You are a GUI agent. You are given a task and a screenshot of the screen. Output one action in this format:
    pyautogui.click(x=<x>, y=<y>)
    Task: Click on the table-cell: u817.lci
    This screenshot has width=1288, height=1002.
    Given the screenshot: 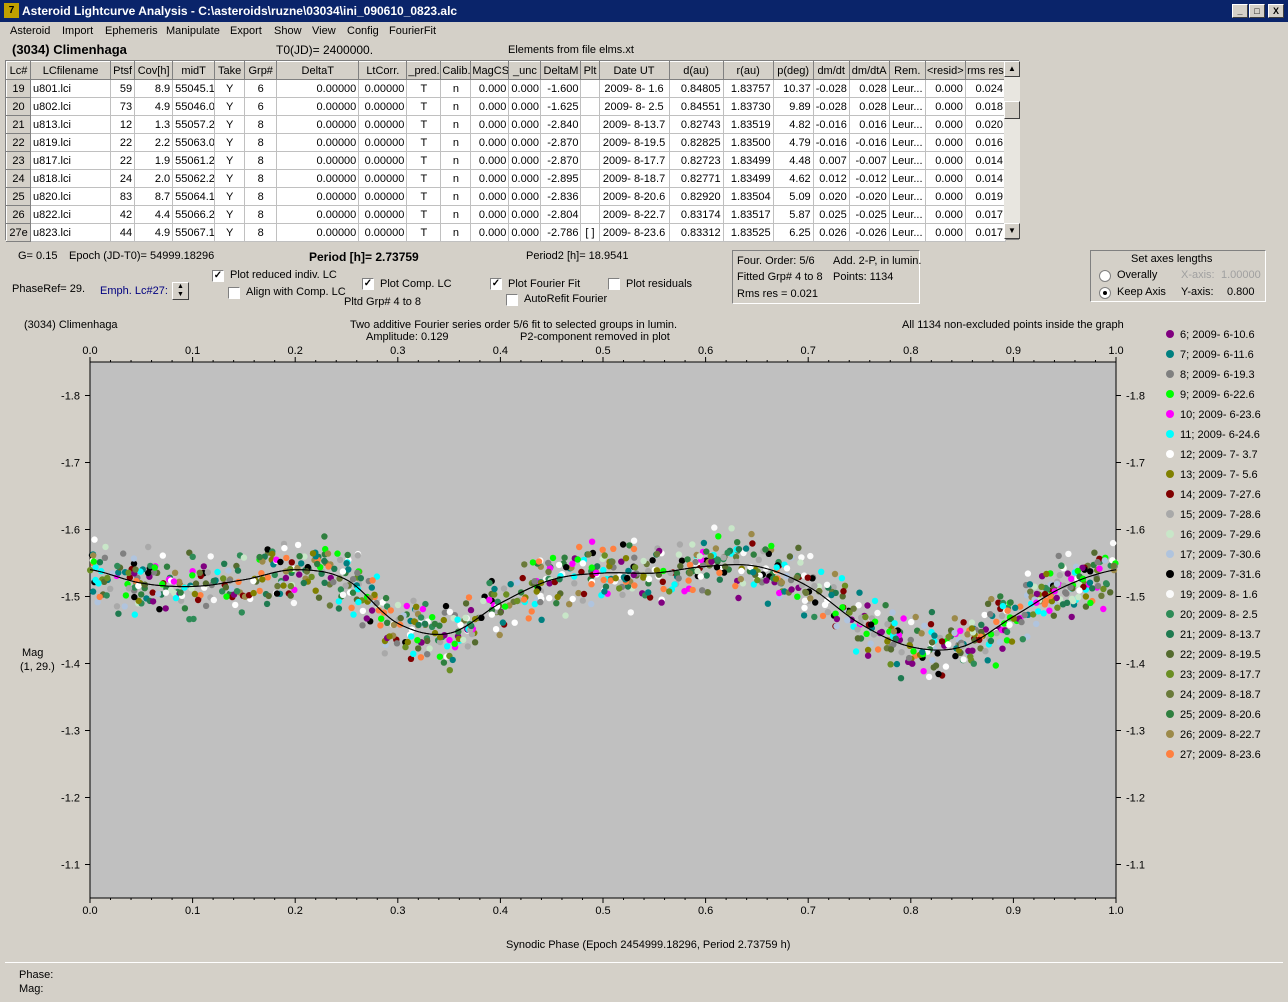 What is the action you would take?
    pyautogui.click(x=71, y=160)
    